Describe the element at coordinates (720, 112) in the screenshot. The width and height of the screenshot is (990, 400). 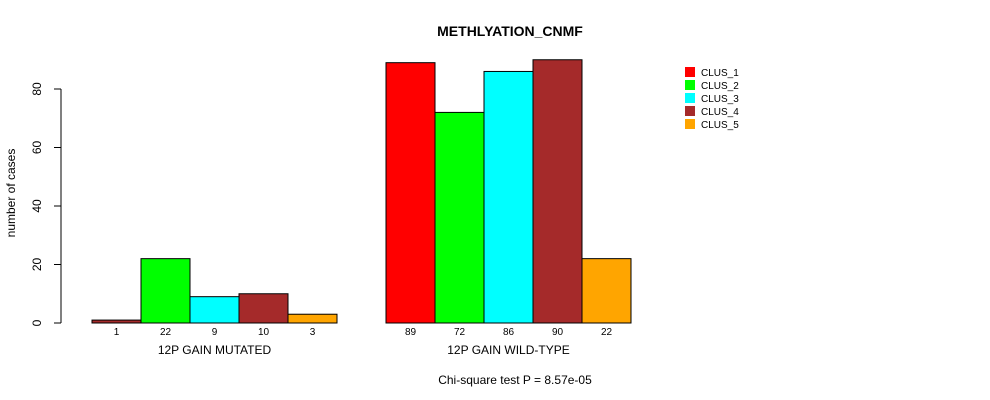
I see `legend-label: CLUS_4` at that location.